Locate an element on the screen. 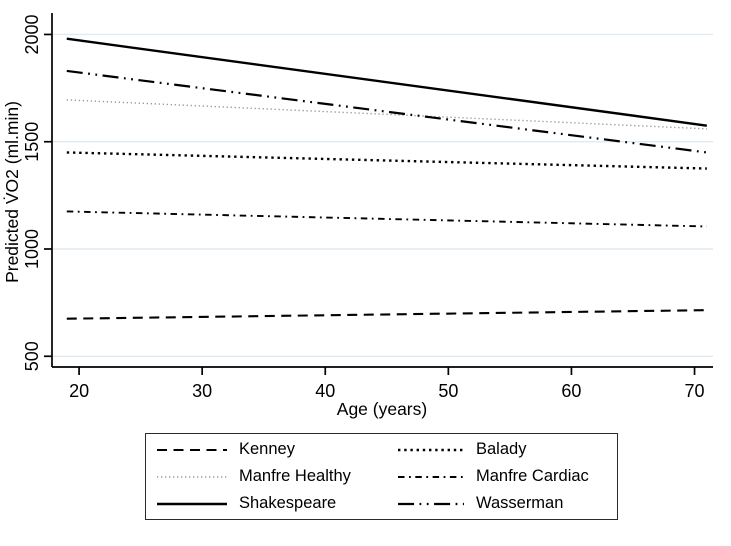  legend-item-shakespeare: Shakespeare is located at coordinates (276, 504).